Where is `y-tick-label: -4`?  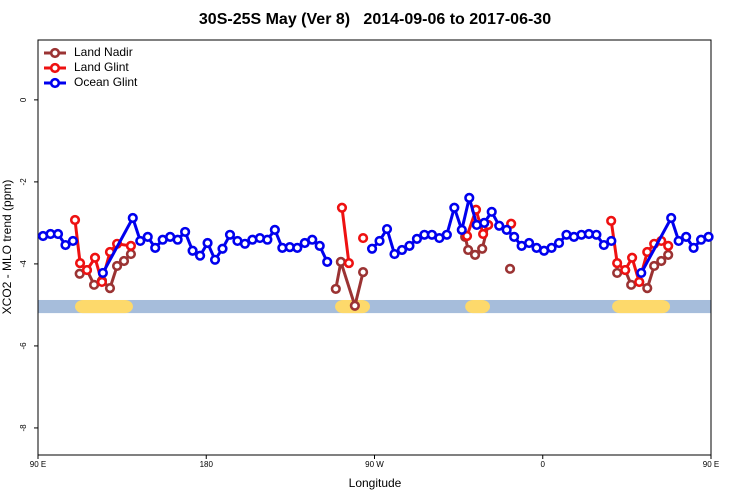
y-tick-label: -4 is located at coordinates (23, 264).